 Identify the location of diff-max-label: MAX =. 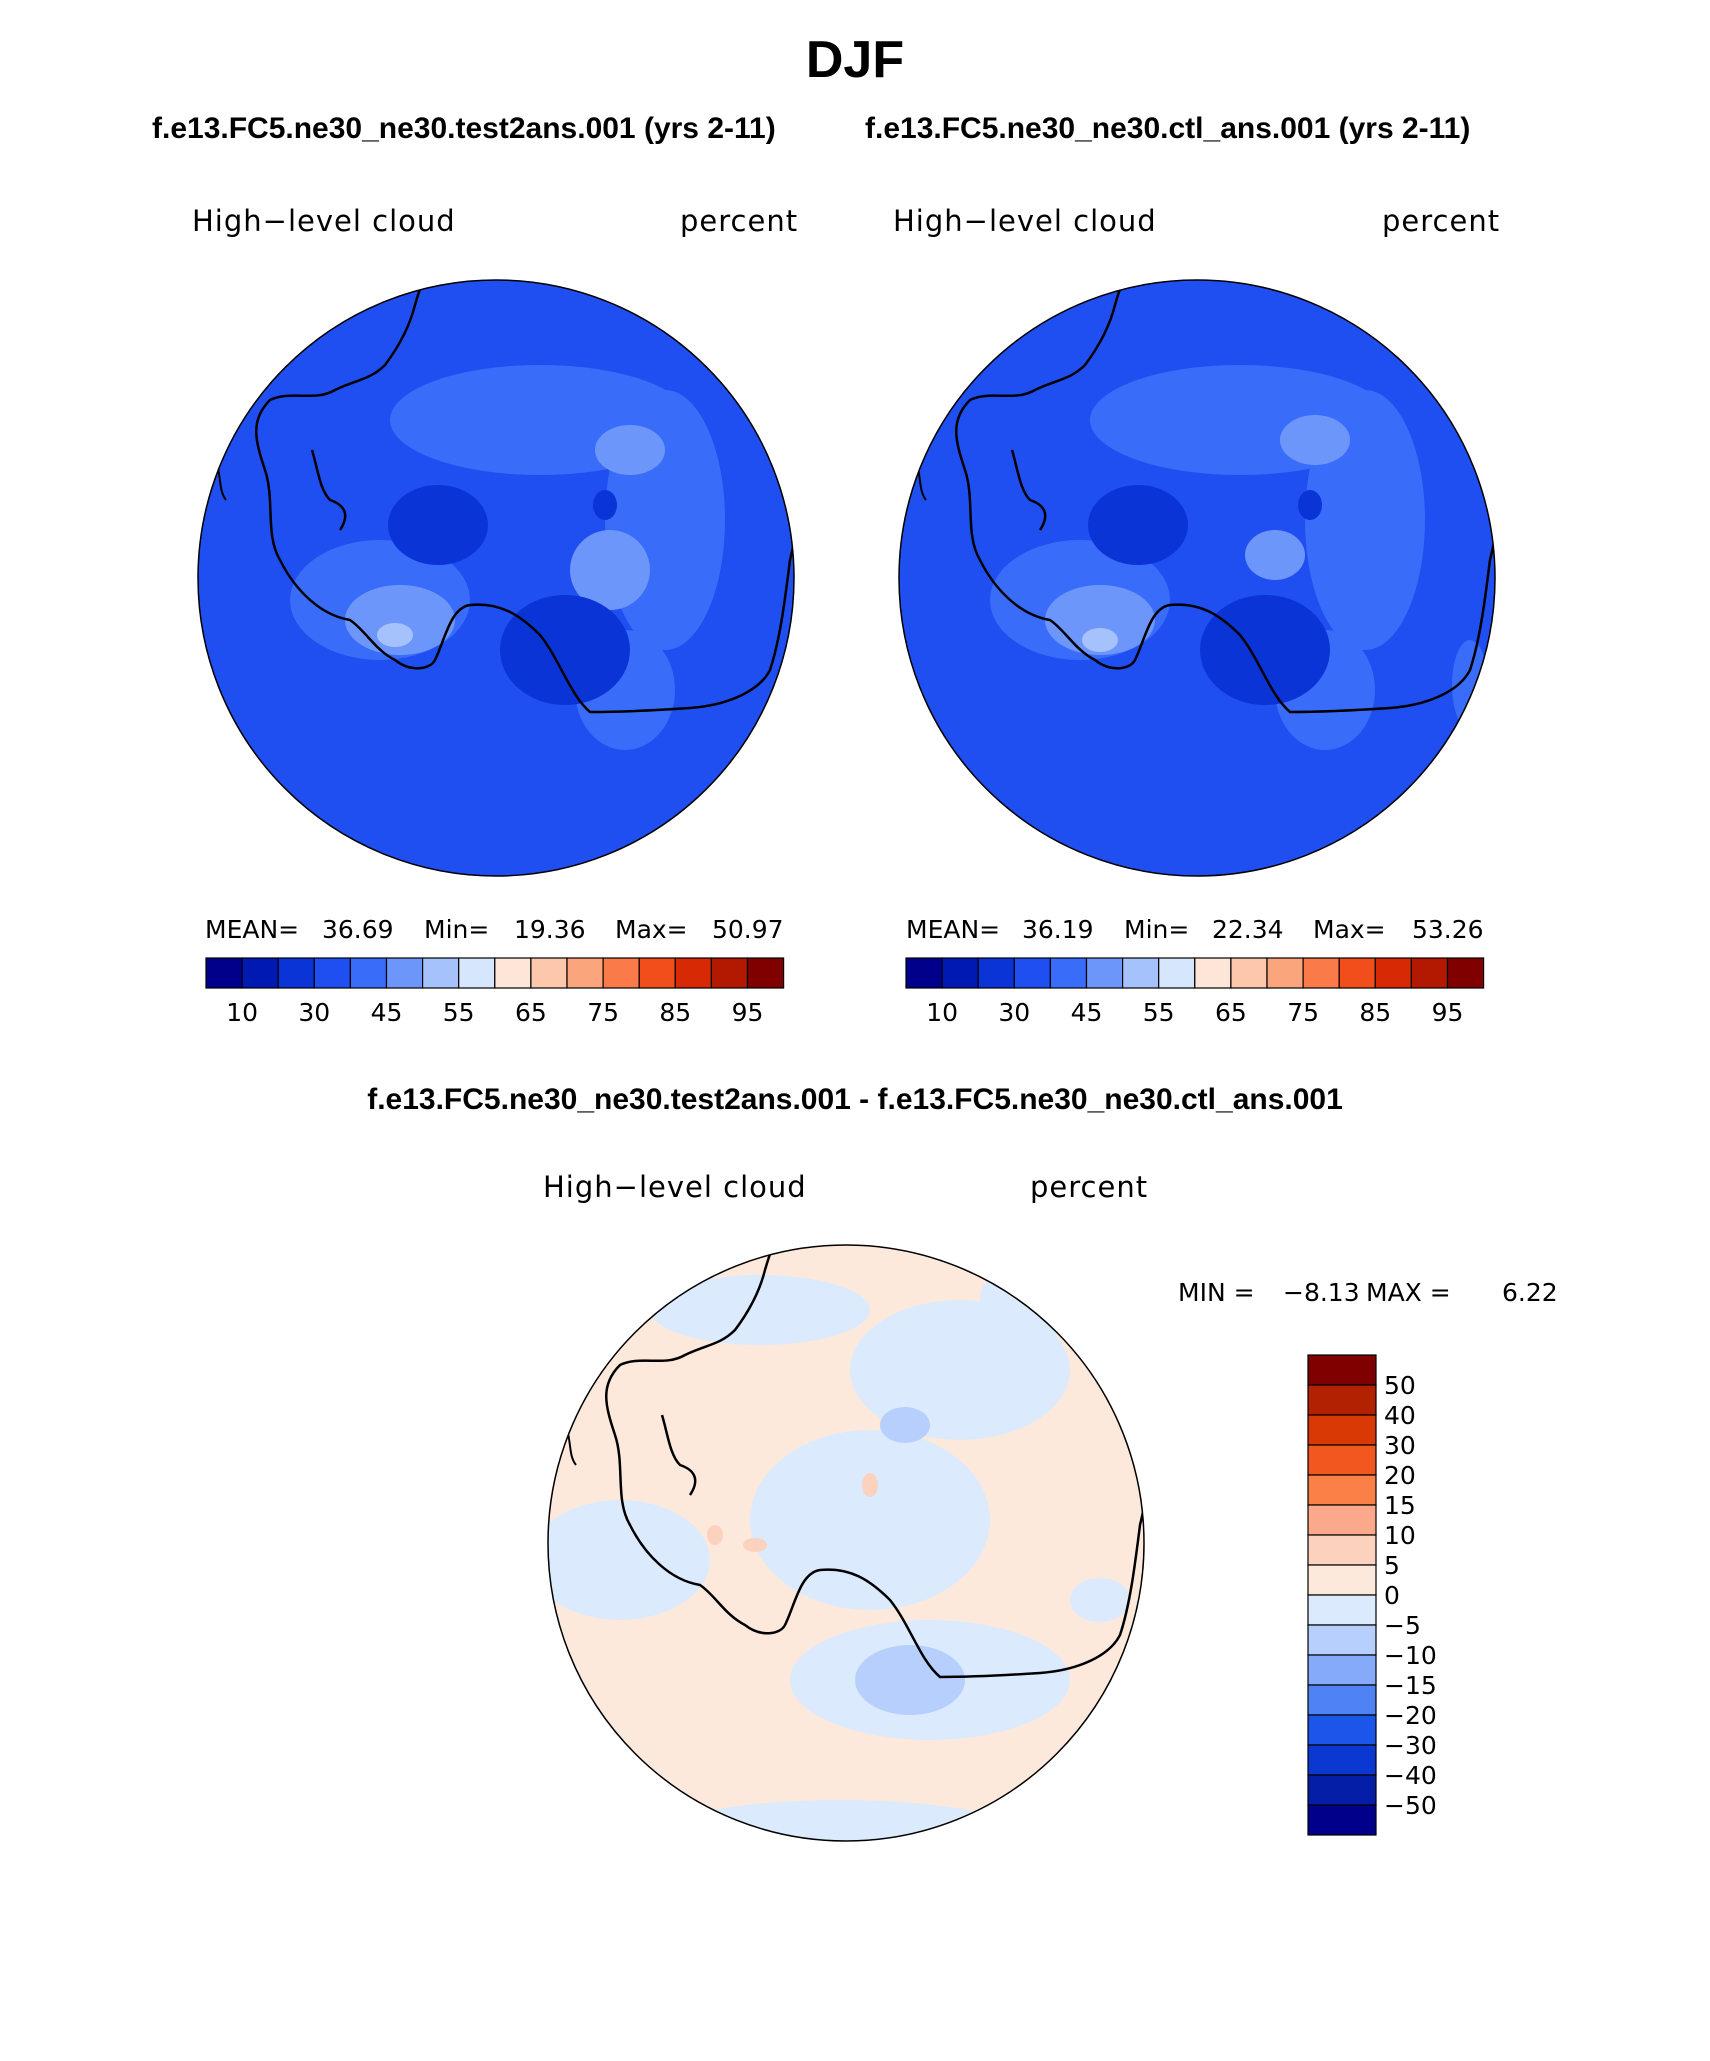
(1408, 1292).